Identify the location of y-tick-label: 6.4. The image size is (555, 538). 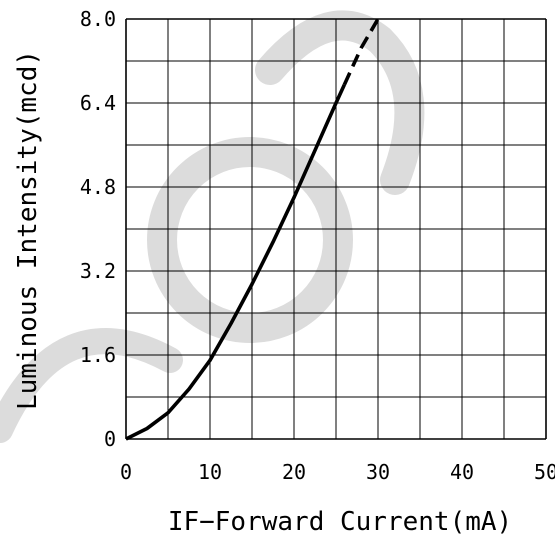
(98, 103).